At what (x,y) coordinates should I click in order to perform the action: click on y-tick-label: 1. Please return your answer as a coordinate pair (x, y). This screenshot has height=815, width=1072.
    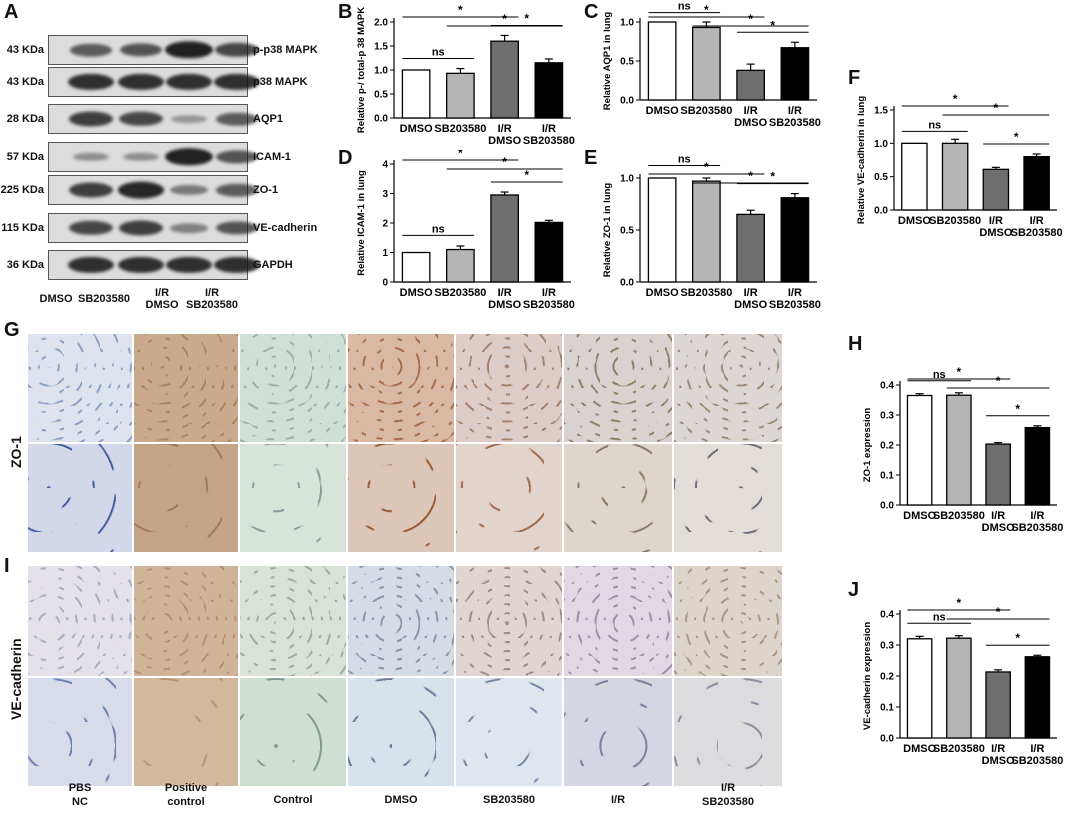
    Looking at the image, I should click on (385, 253).